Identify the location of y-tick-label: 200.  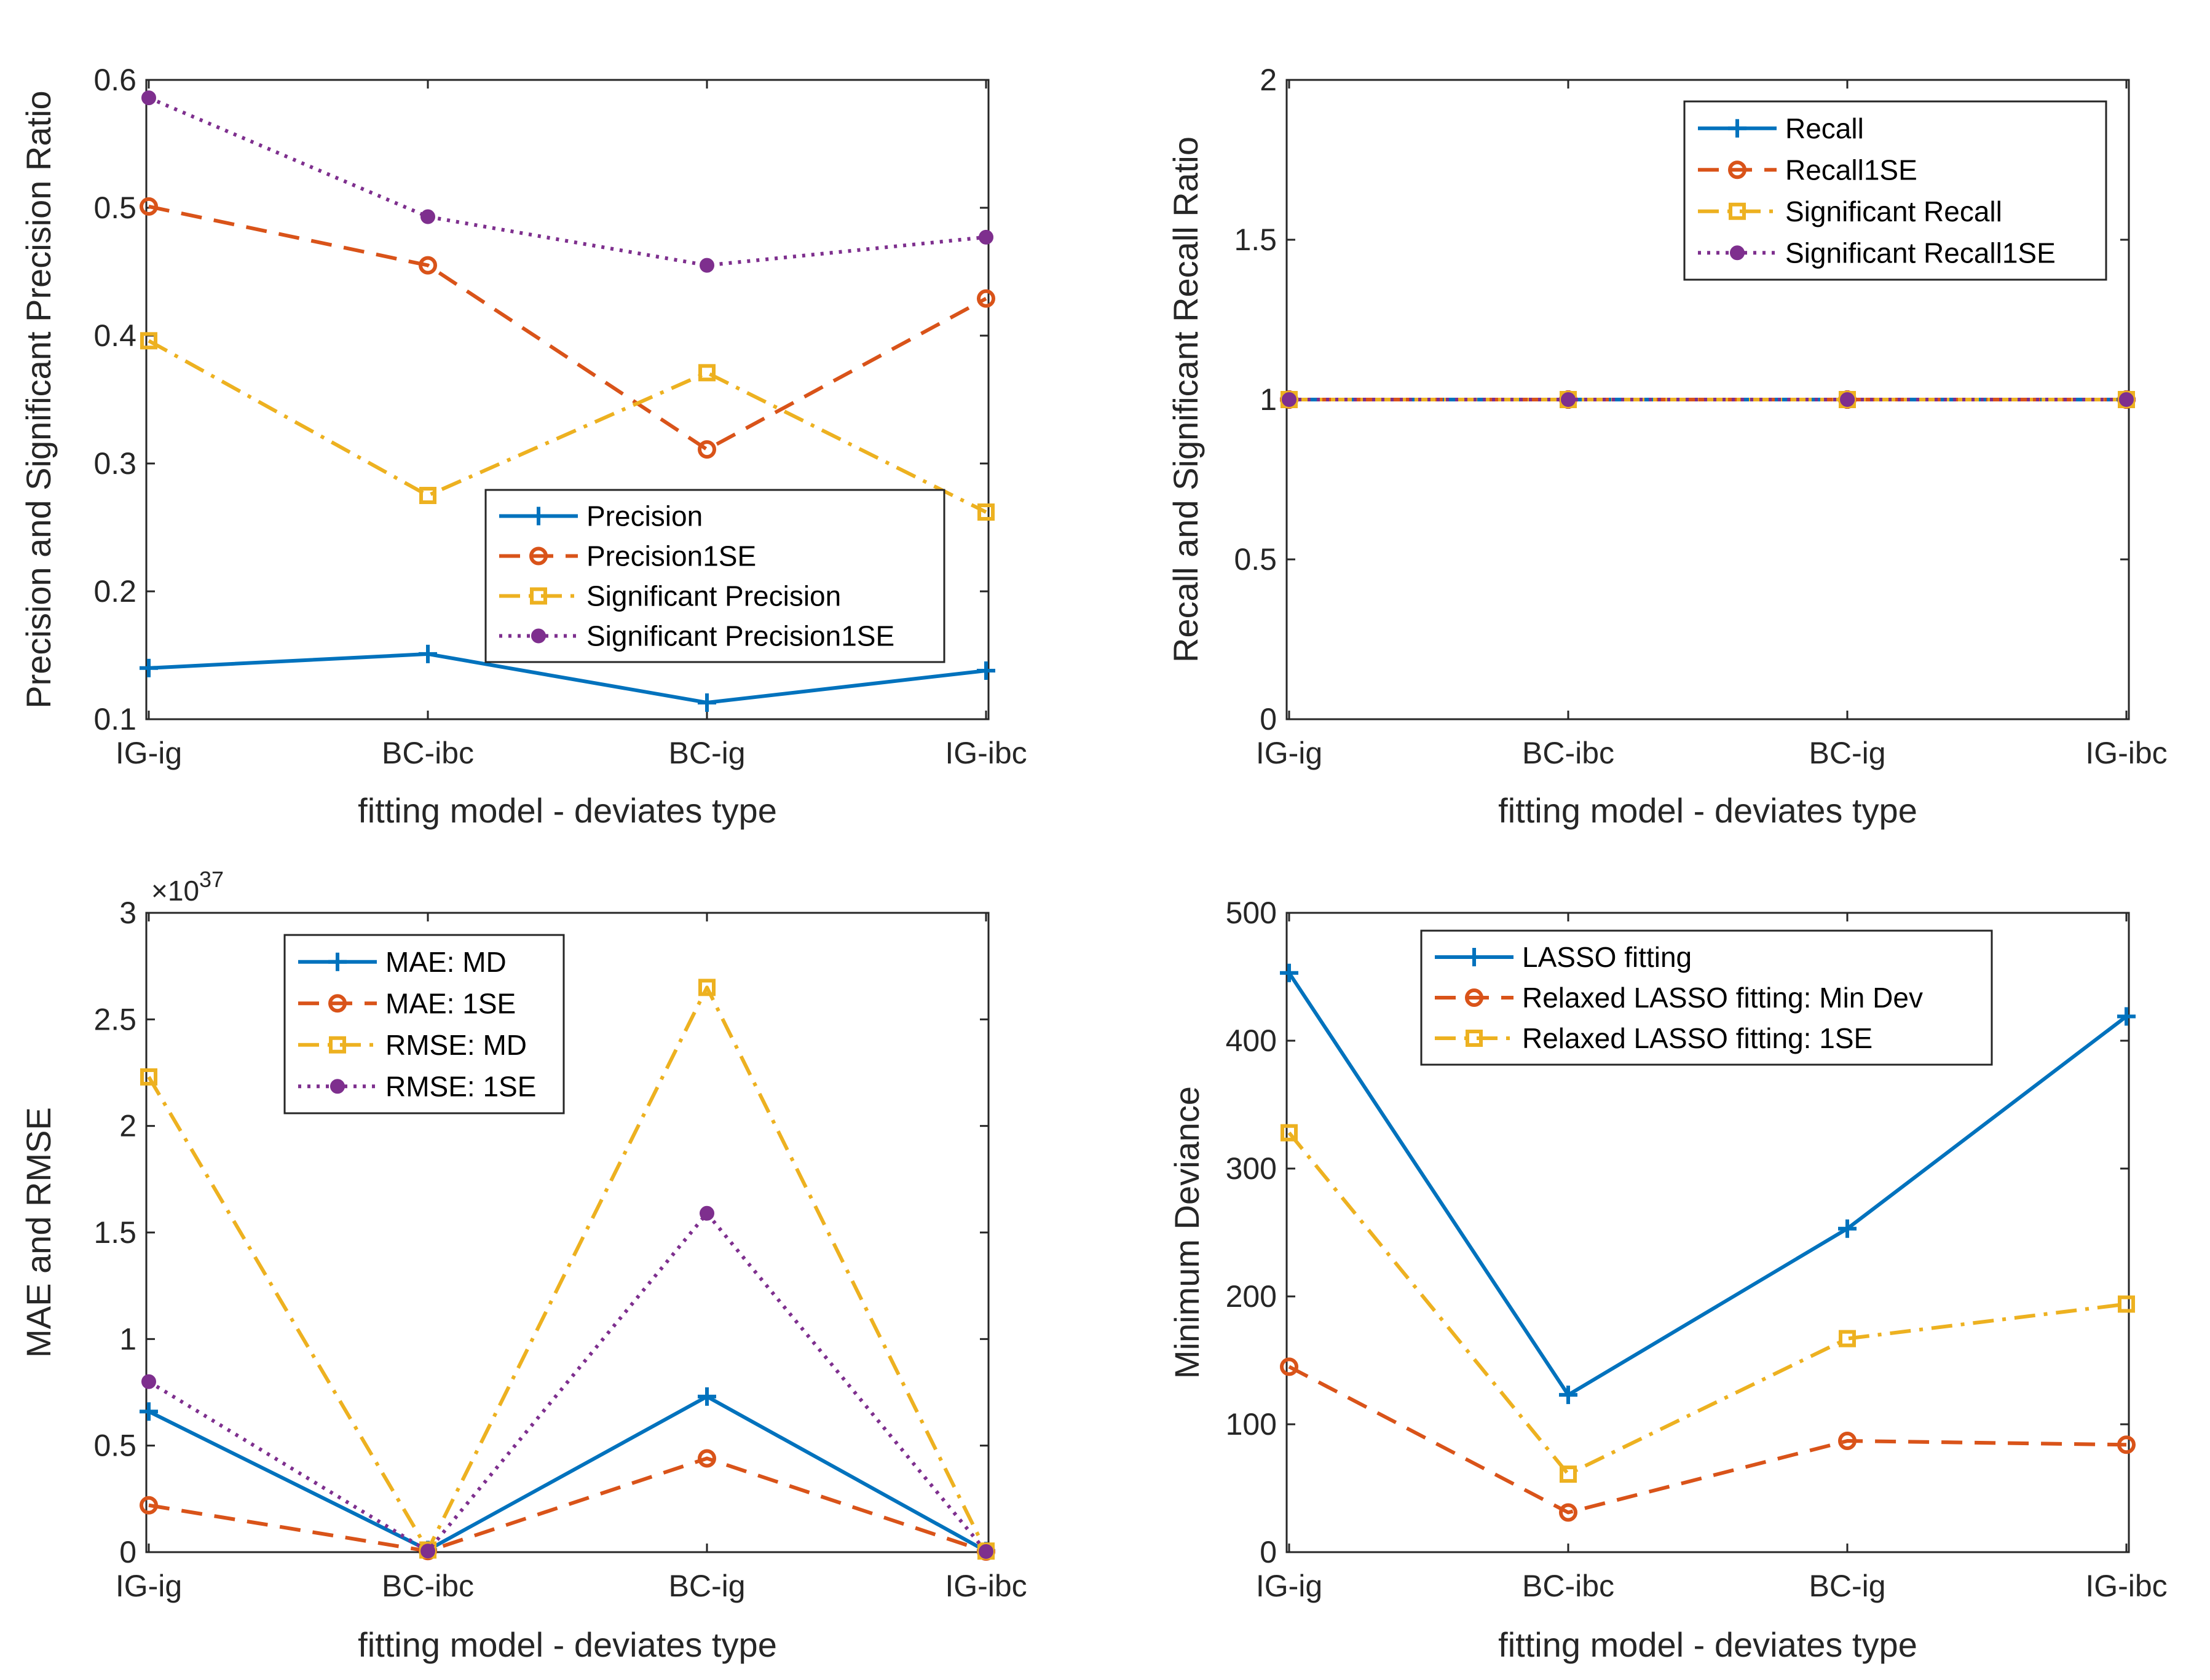
(1251, 1296).